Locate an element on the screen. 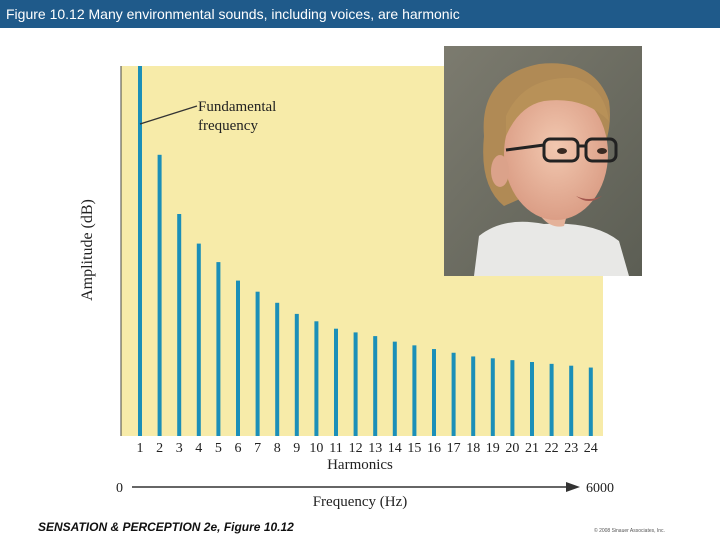 Image resolution: width=720 pixels, height=540 pixels. frequency-end-label: 6000 is located at coordinates (600, 488).